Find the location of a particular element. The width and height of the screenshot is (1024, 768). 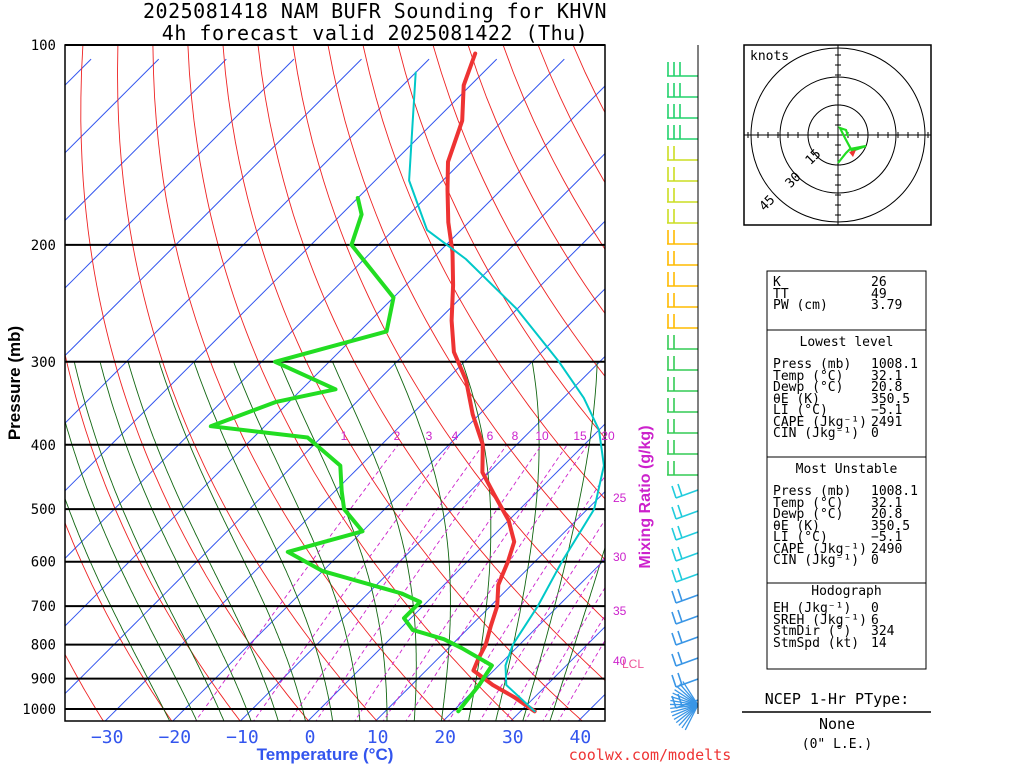

index-label: CIN (Jkg⁻¹) is located at coordinates (816, 433).